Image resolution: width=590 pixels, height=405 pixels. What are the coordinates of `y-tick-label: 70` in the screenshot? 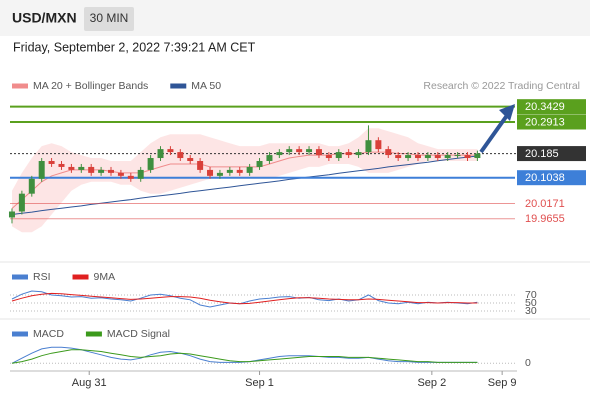 It's located at (531, 295).